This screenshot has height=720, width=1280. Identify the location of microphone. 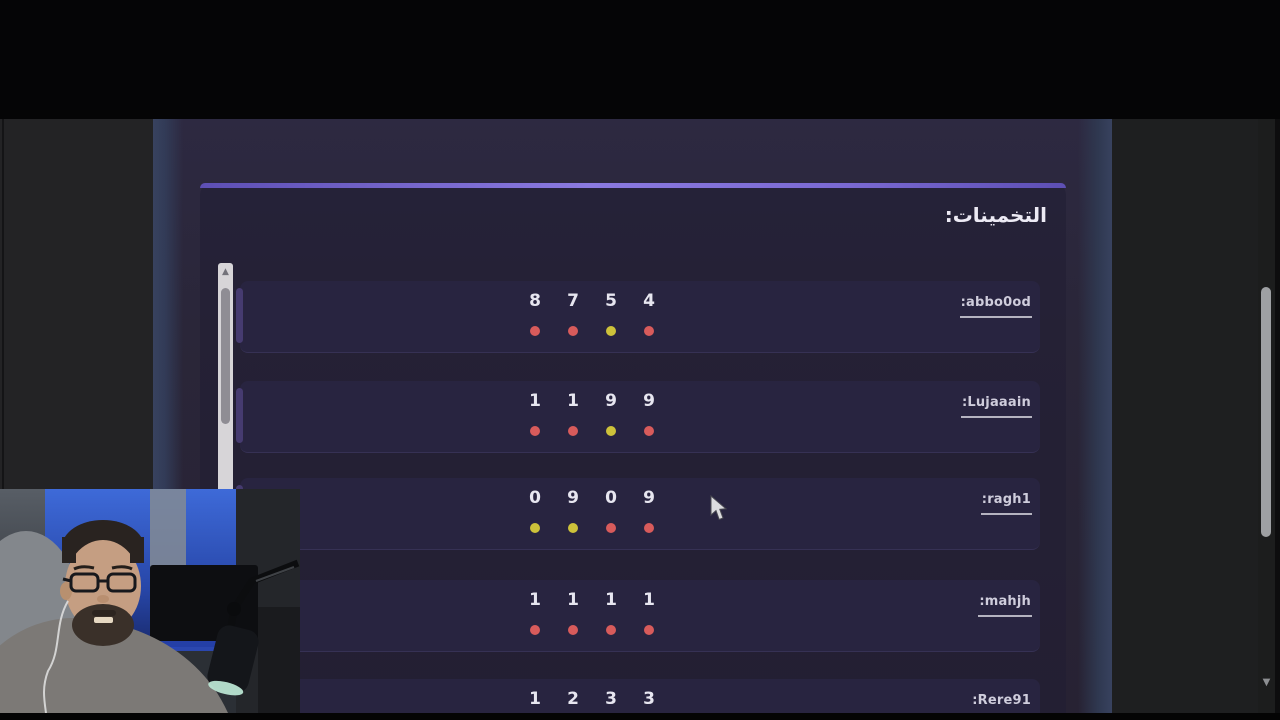
(233, 660).